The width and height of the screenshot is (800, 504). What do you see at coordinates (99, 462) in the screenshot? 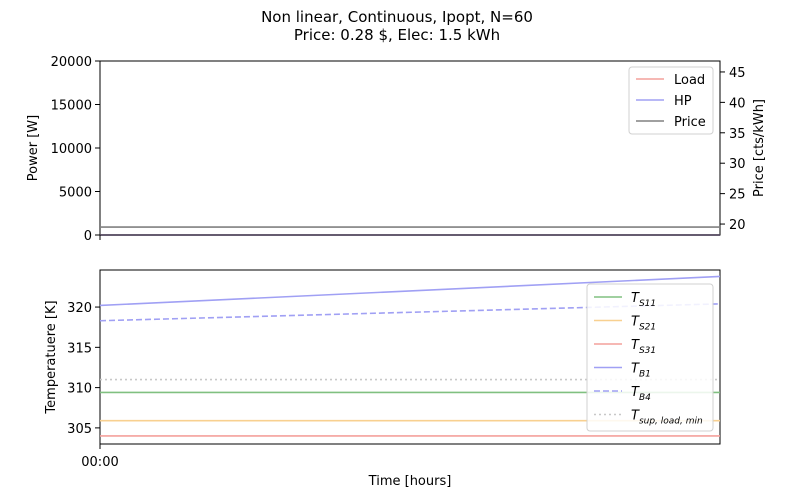
I see `time-xtick-label: 00:00` at bounding box center [99, 462].